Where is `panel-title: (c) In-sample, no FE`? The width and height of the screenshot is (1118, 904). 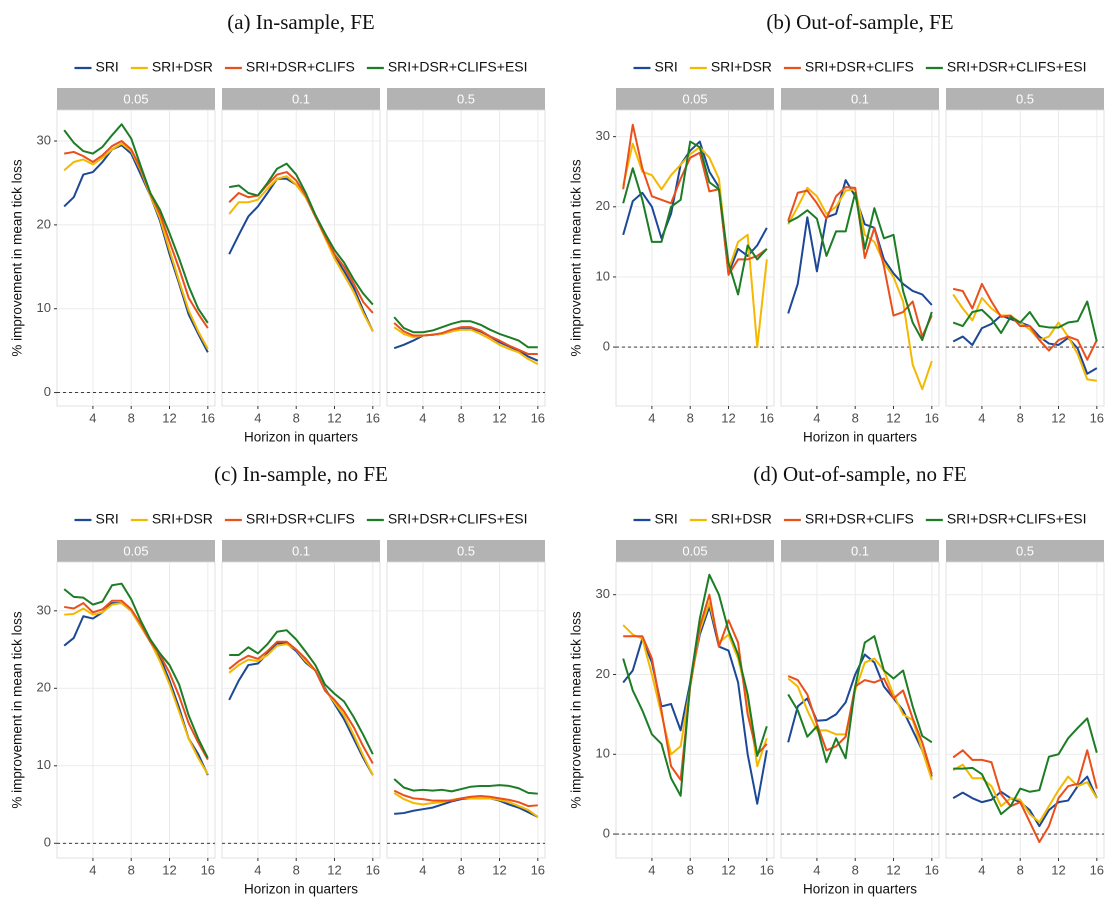 panel-title: (c) In-sample, no FE is located at coordinates (301, 474).